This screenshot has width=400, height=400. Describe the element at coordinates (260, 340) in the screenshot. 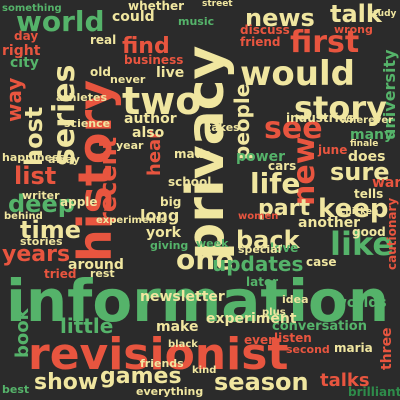

I see `word-even: even` at that location.